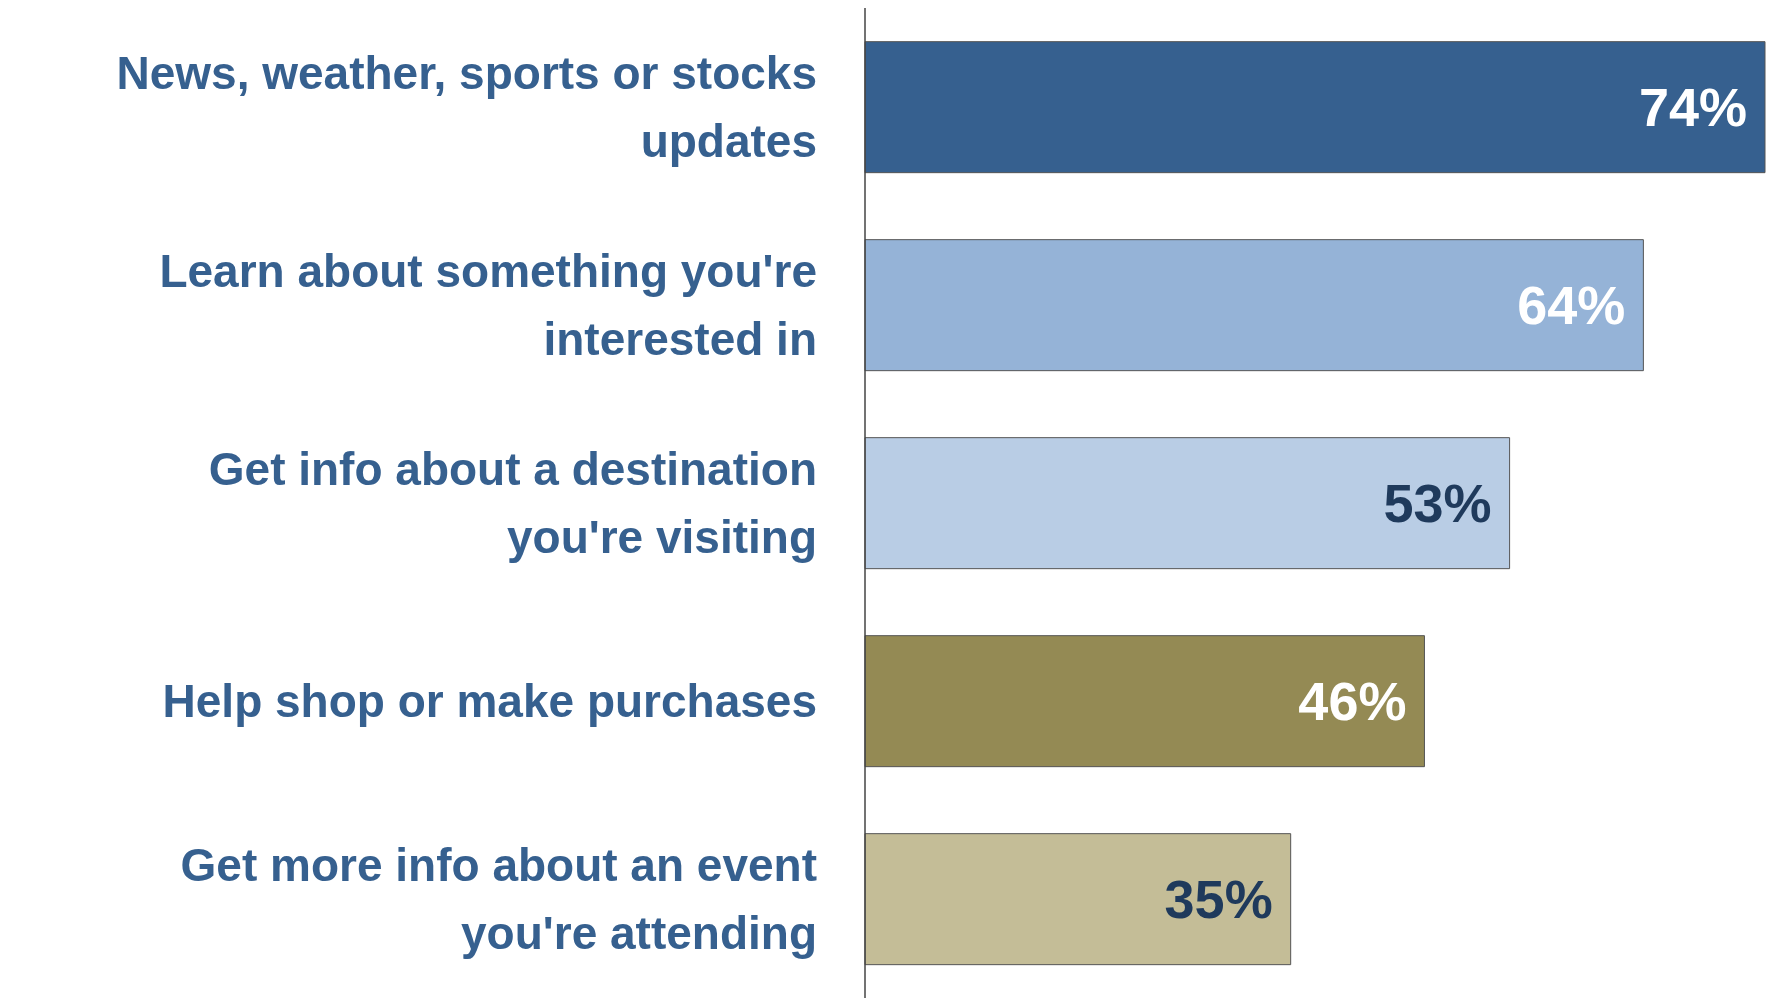 The width and height of the screenshot is (1783, 1006). Describe the element at coordinates (1692, 107) in the screenshot. I see `data-label: 74%` at that location.